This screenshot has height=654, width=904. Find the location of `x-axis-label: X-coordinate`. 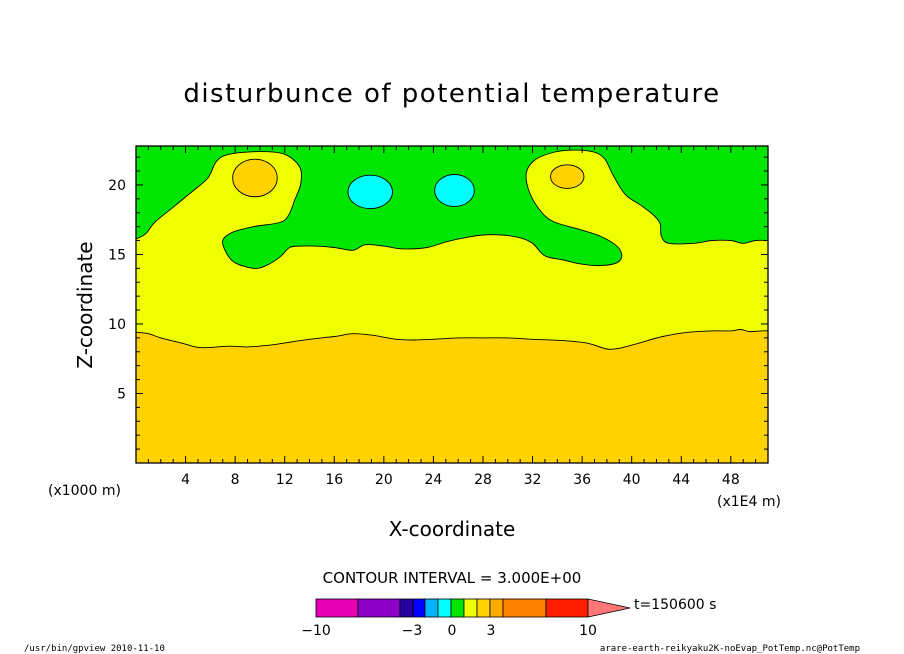

x-axis-label: X-coordinate is located at coordinates (452, 529).